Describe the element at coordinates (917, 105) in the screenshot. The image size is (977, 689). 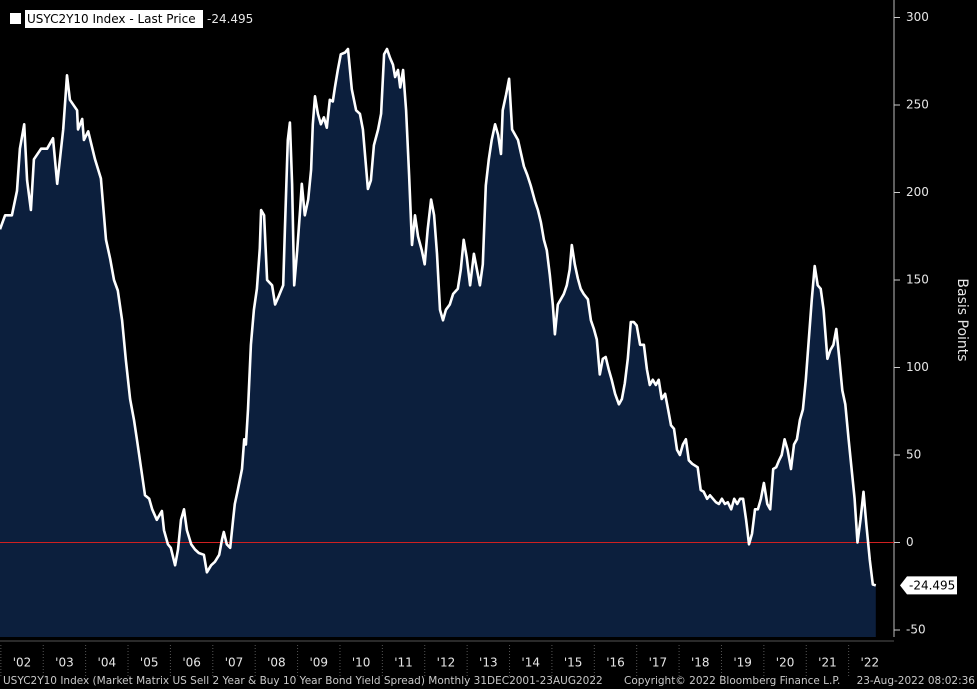
I see `y-tick-label: 250` at that location.